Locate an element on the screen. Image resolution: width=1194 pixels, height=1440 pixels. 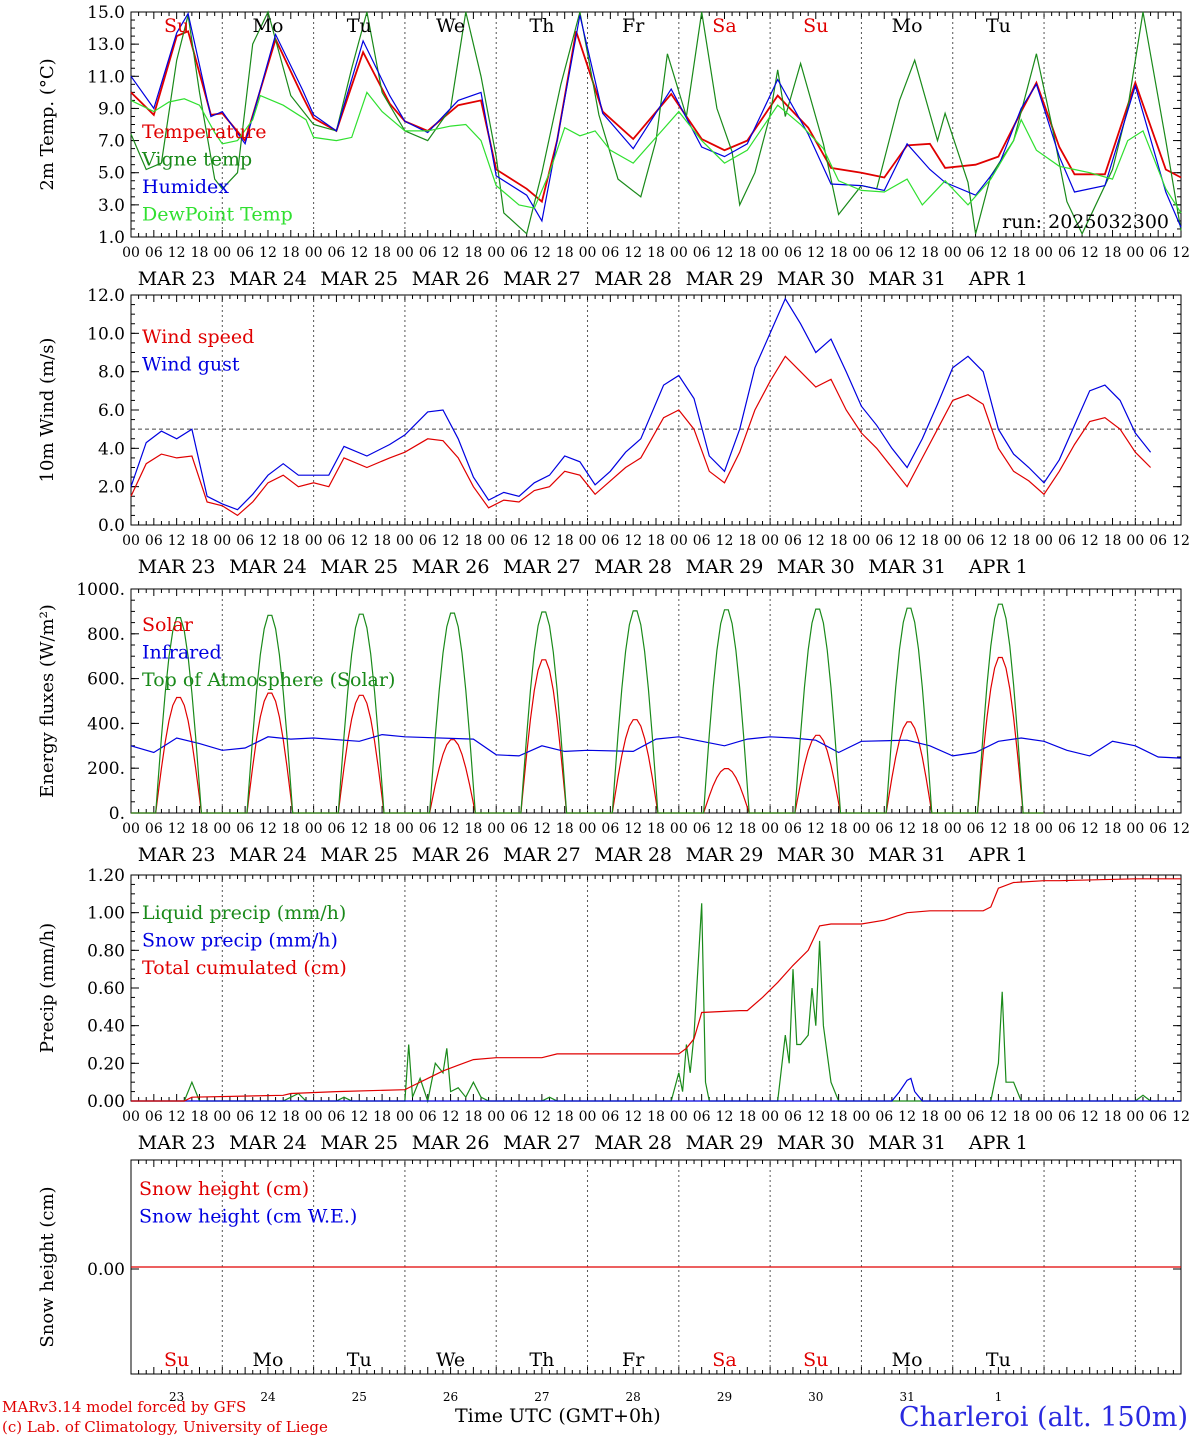
y-tick-label: 0.40 is located at coordinates (106, 1027).